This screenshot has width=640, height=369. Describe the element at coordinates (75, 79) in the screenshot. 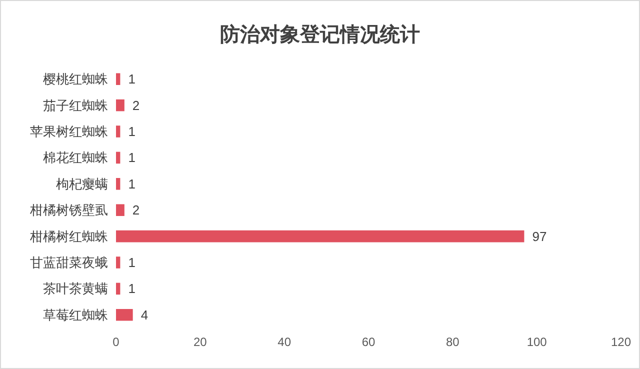

I see `y-tick-label: 樱桃红蜘蛛` at that location.